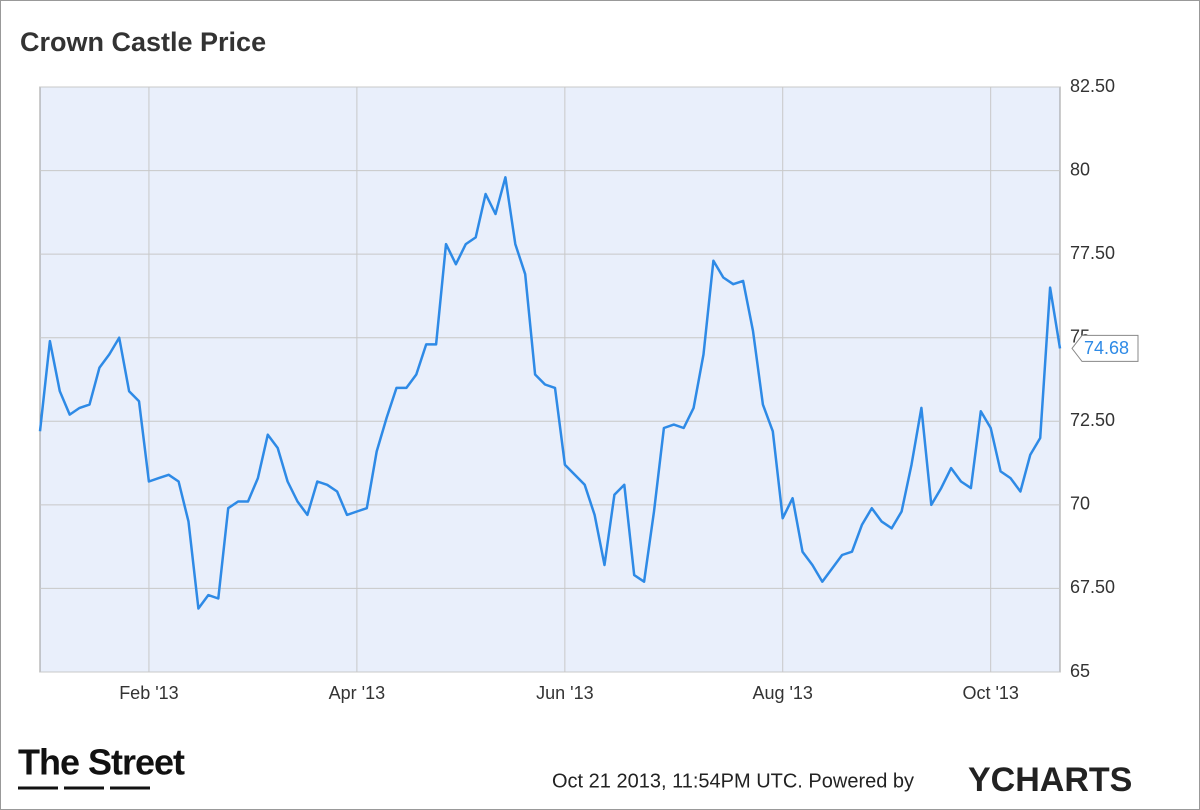 This screenshot has width=1200, height=810. Describe the element at coordinates (101, 762) in the screenshot. I see `brand-logo: The Street` at that location.